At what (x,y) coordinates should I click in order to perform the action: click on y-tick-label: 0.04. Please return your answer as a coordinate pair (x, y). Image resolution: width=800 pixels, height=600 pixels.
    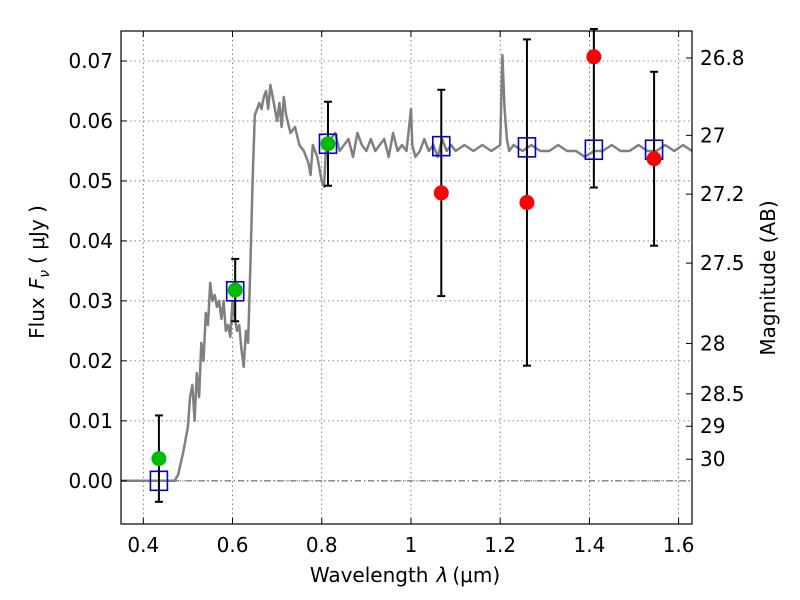
    Looking at the image, I should click on (90, 241).